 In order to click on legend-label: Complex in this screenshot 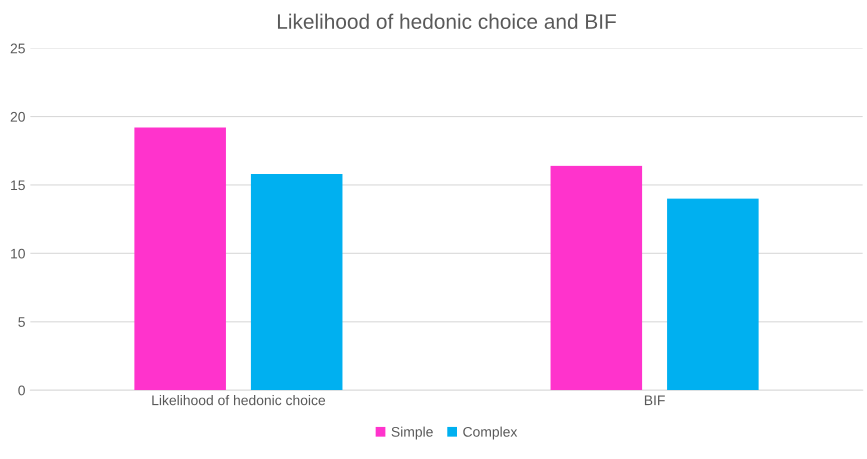, I will do `click(490, 433)`.